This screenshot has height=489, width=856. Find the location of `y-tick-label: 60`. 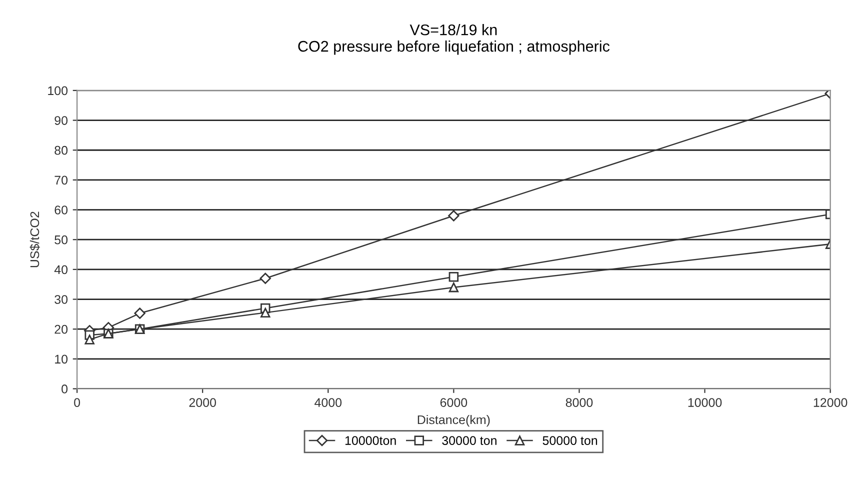

y-tick-label: 60 is located at coordinates (61, 210).